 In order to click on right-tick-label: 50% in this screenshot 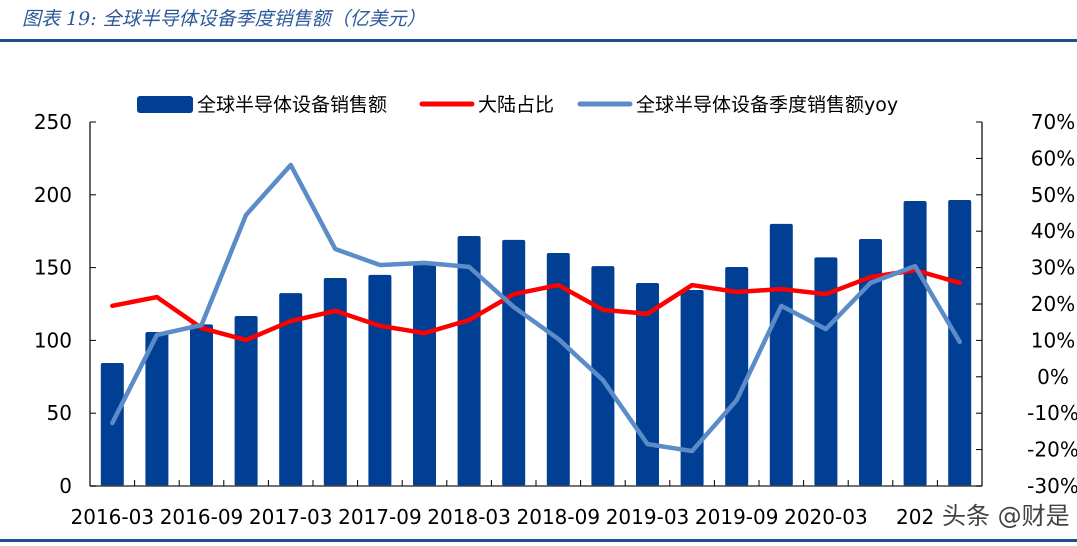, I will do `click(1053, 195)`.